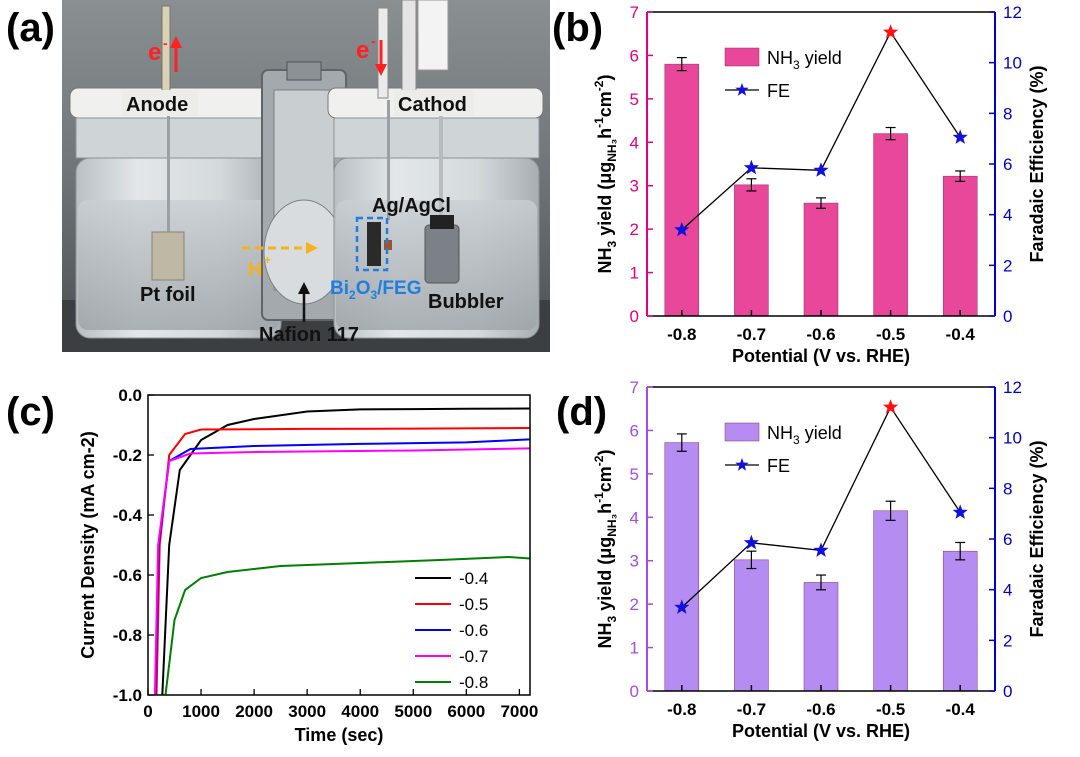 The width and height of the screenshot is (1080, 757). I want to click on e-label-right: e, so click(362, 50).